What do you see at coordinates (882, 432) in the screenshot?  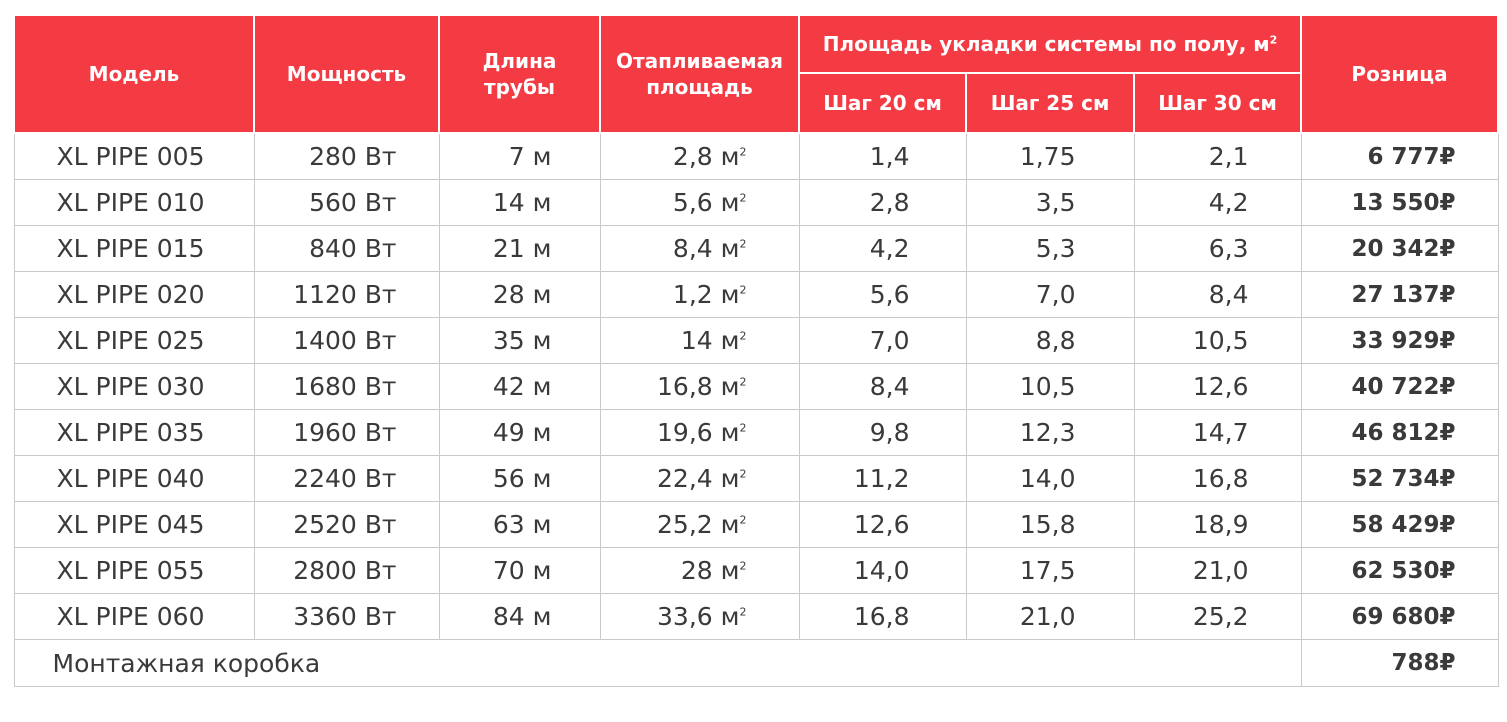 I see `cell-step-20: 9,8` at bounding box center [882, 432].